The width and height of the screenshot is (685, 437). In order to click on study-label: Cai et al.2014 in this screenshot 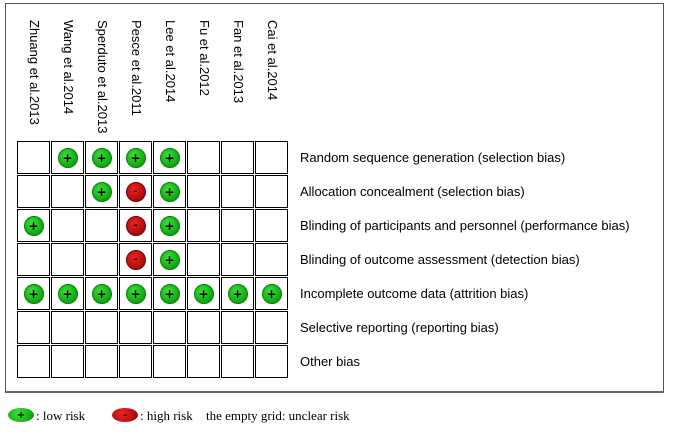, I will do `click(272, 60)`.